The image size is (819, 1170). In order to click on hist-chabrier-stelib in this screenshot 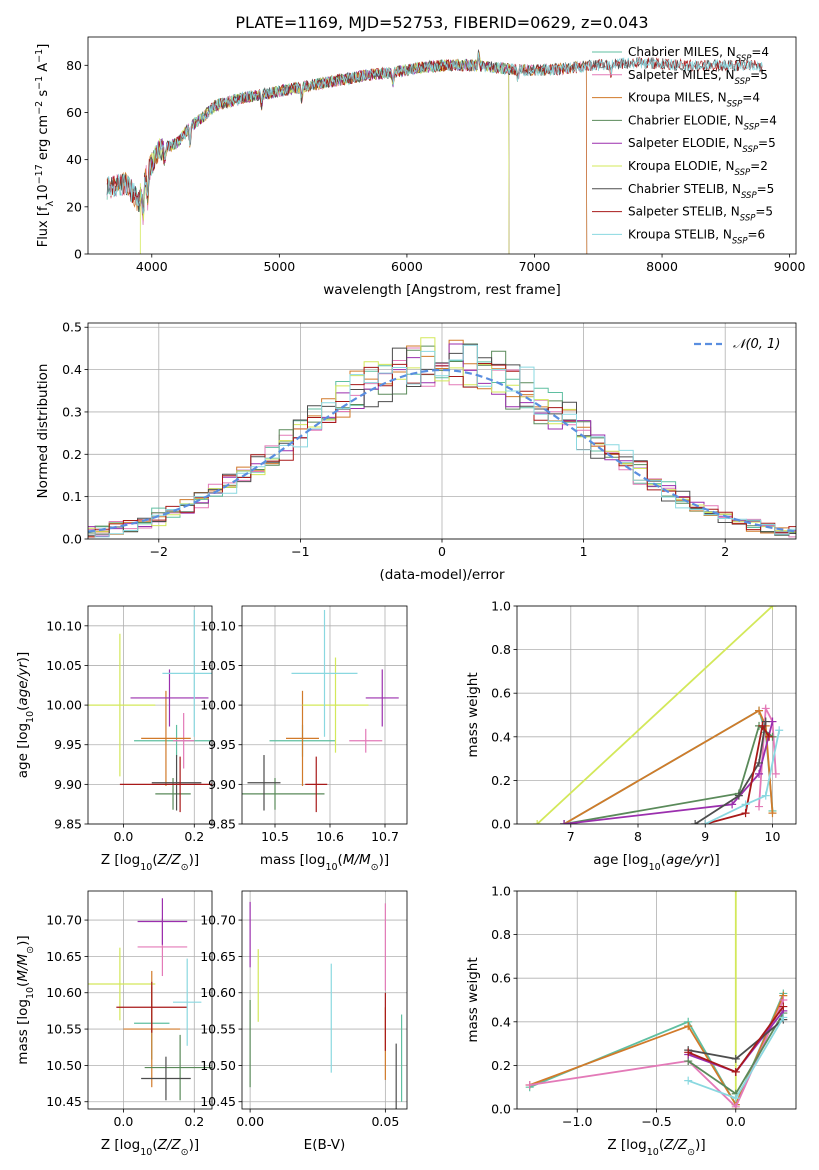, I will do `click(442, 439)`.